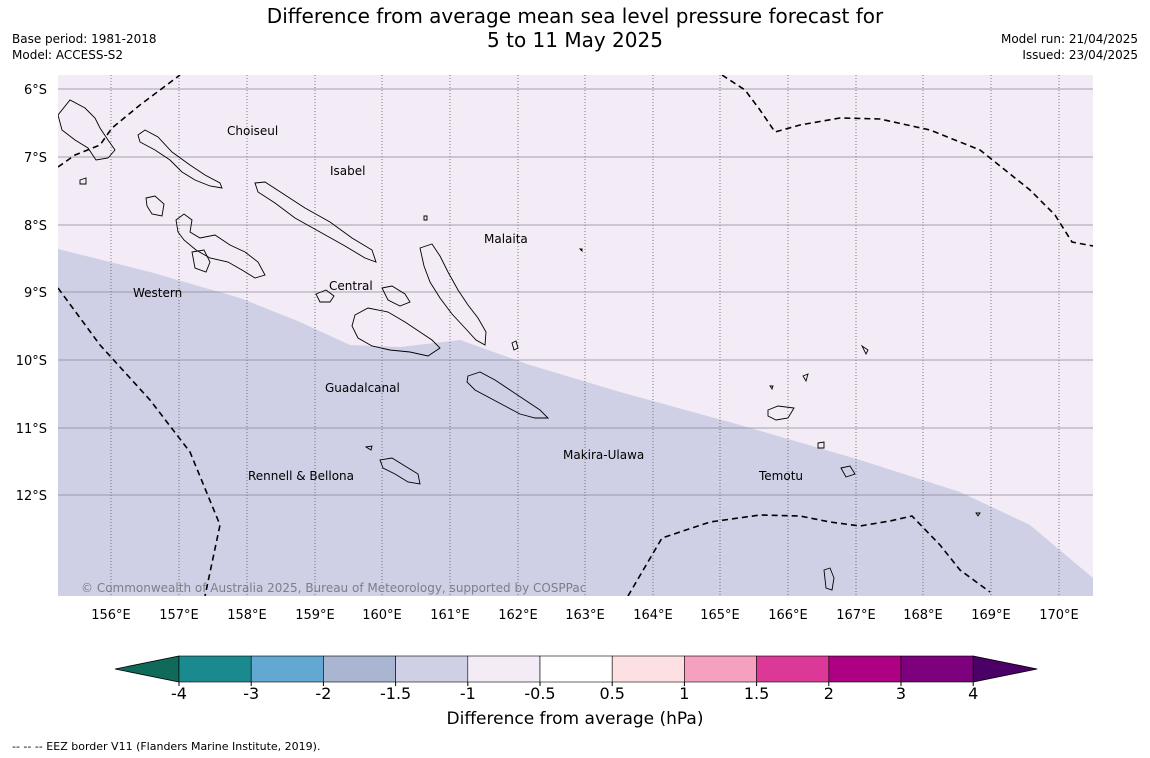  I want to click on label-isabel: Isabel, so click(347, 171).